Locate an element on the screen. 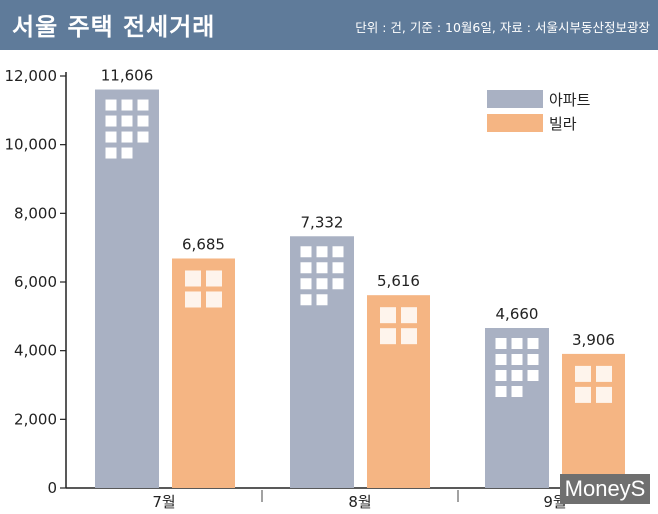 Image resolution: width=658 pixels, height=514 pixels. data-label: 7,332 is located at coordinates (322, 222).